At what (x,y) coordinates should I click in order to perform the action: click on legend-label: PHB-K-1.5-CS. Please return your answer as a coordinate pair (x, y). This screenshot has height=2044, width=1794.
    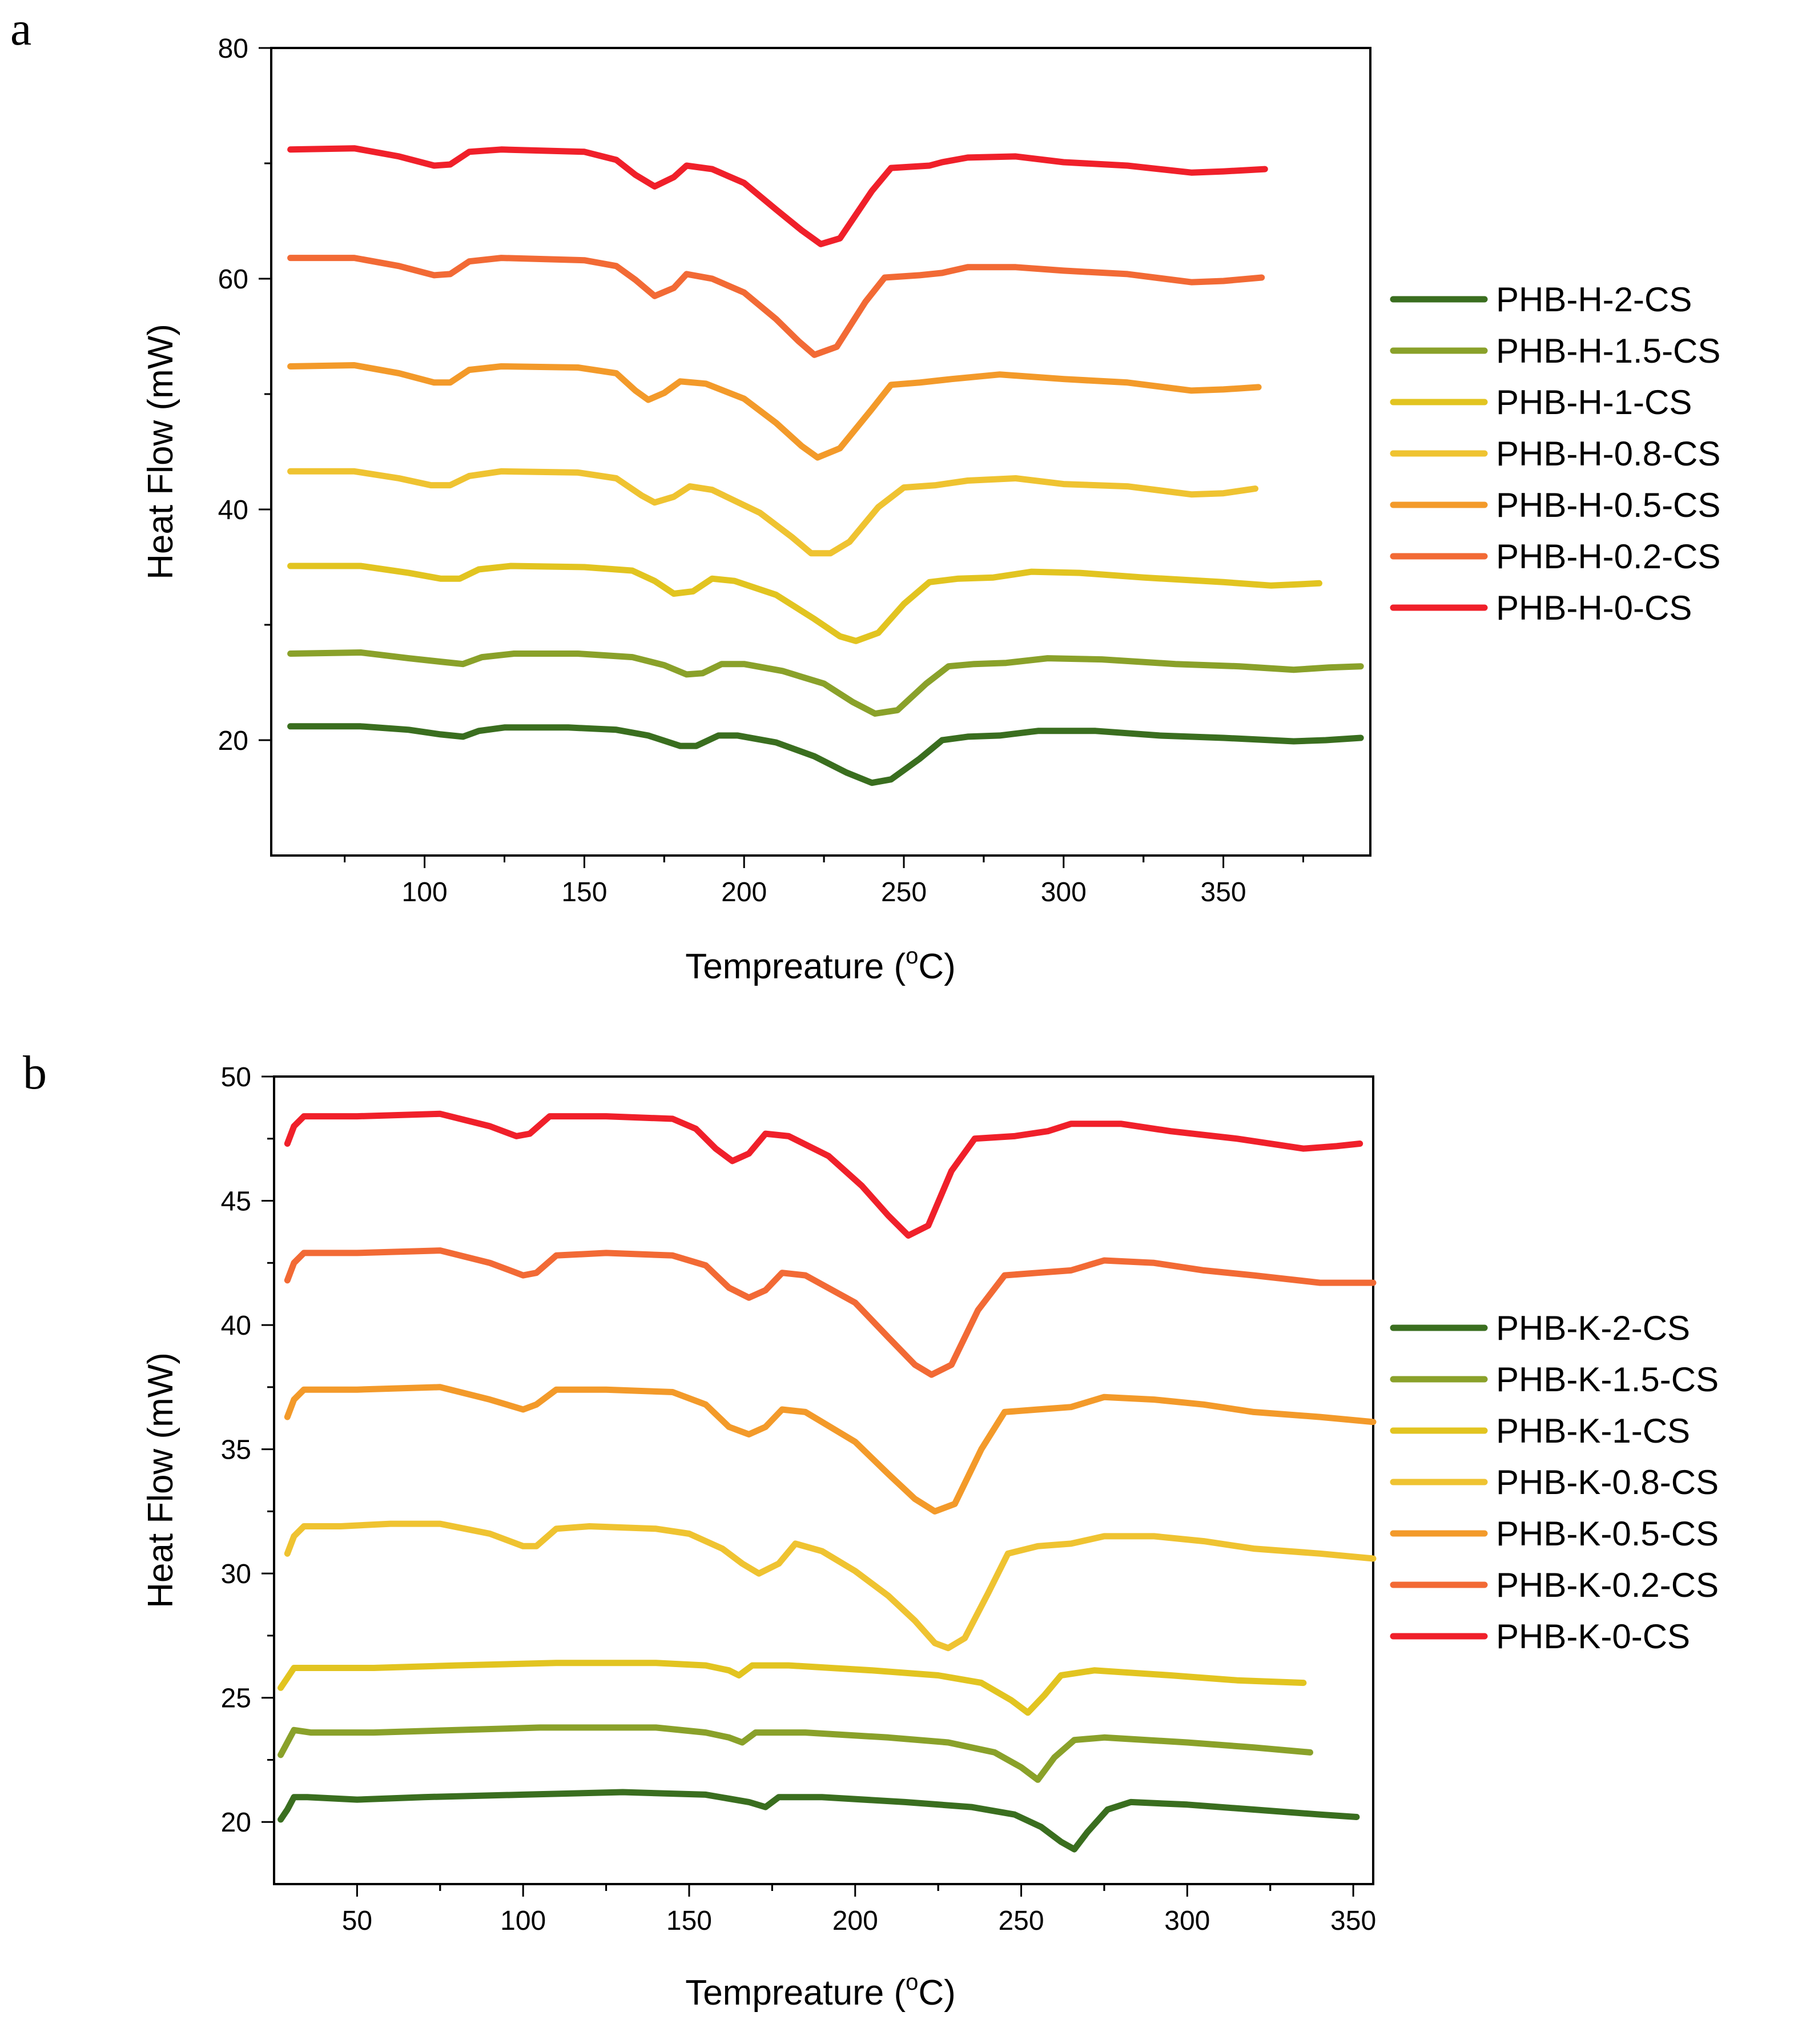
    Looking at the image, I should click on (1607, 1379).